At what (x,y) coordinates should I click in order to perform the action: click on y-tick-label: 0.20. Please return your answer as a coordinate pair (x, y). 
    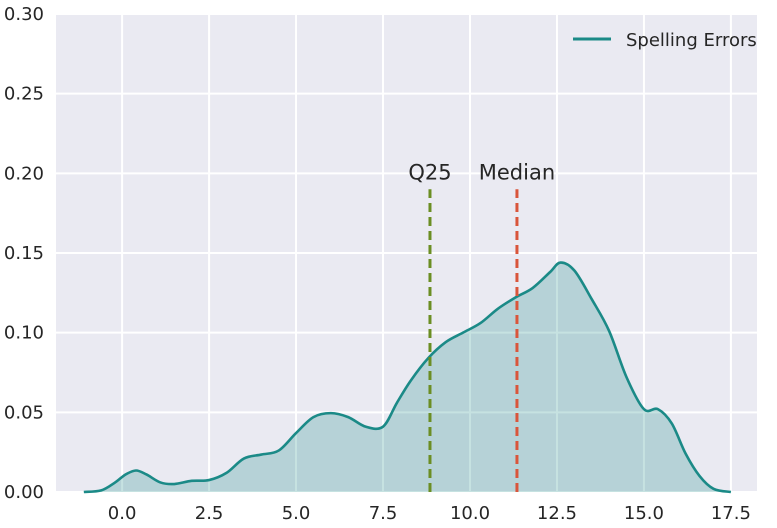
    Looking at the image, I should click on (24, 173).